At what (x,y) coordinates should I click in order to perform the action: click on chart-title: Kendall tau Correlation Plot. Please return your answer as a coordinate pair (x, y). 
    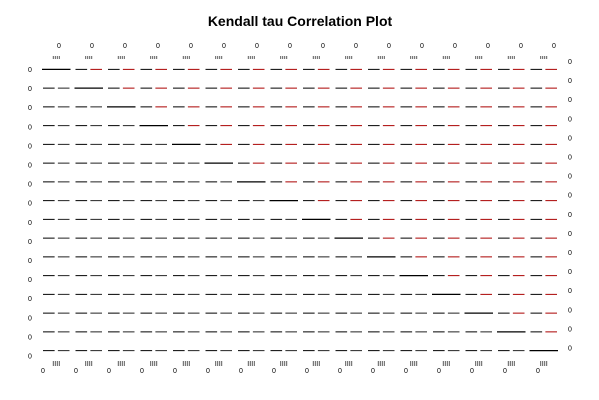
    Looking at the image, I should click on (300, 21).